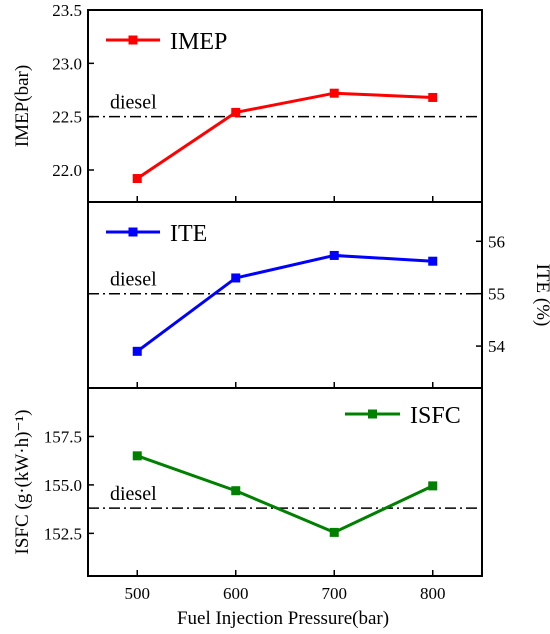  Describe the element at coordinates (138, 593) in the screenshot. I see `x-tick-label: 500` at that location.